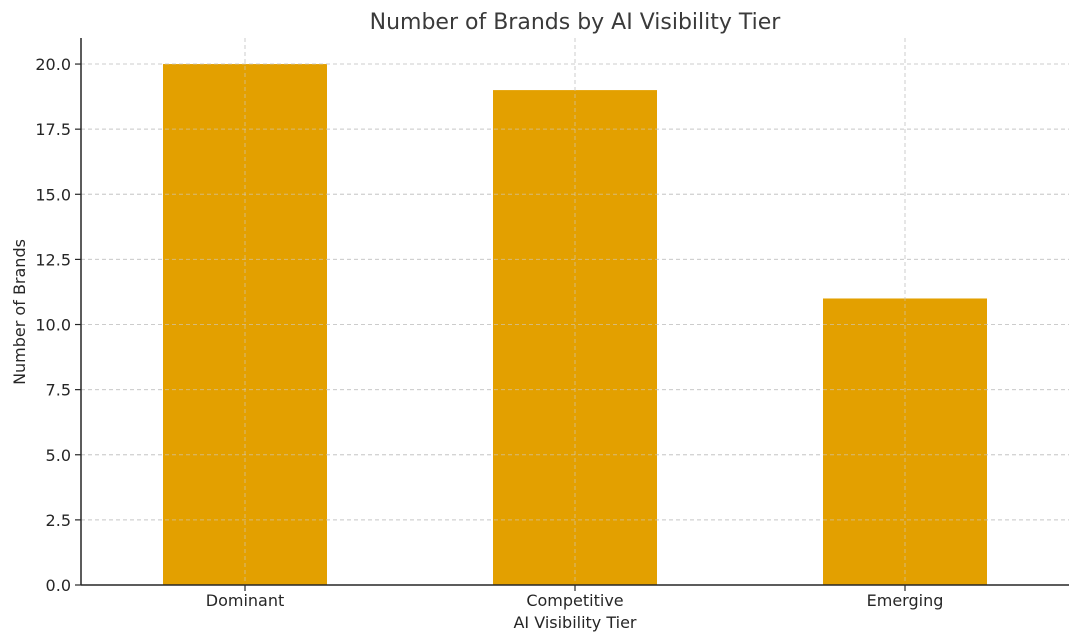 The height and width of the screenshot is (644, 1080). What do you see at coordinates (53, 325) in the screenshot?
I see `y-tick-label: 10.0` at bounding box center [53, 325].